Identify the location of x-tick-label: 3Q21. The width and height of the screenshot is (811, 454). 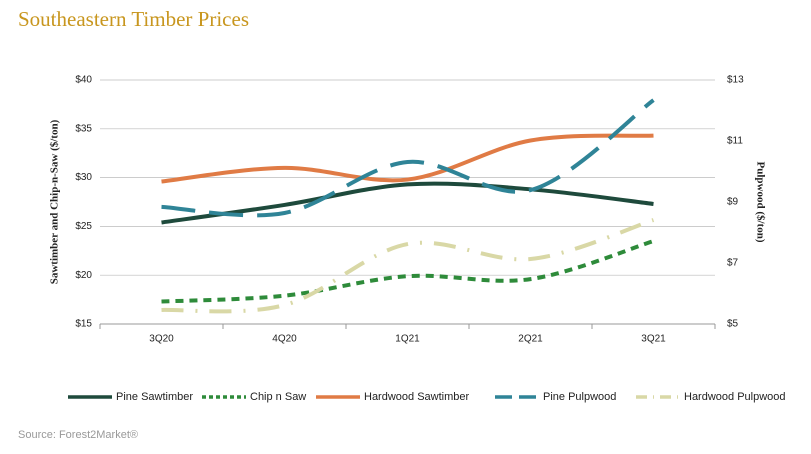
(653, 339).